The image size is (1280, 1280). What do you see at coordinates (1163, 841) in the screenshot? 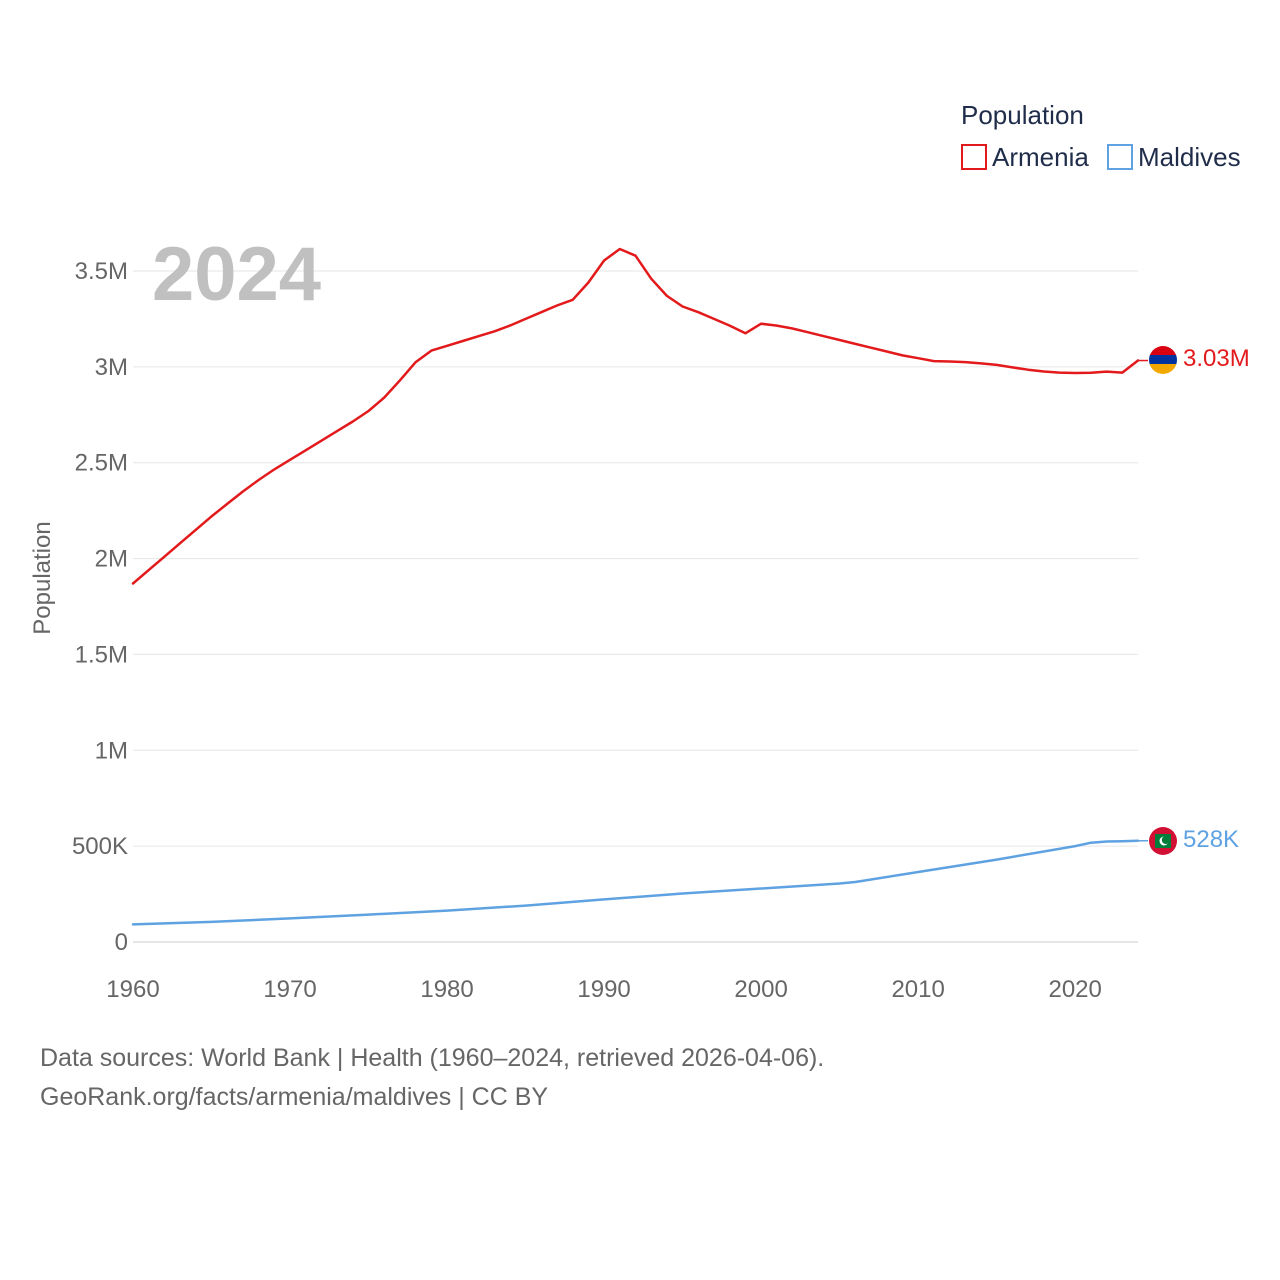
I see `maldives-flag-icon` at bounding box center [1163, 841].